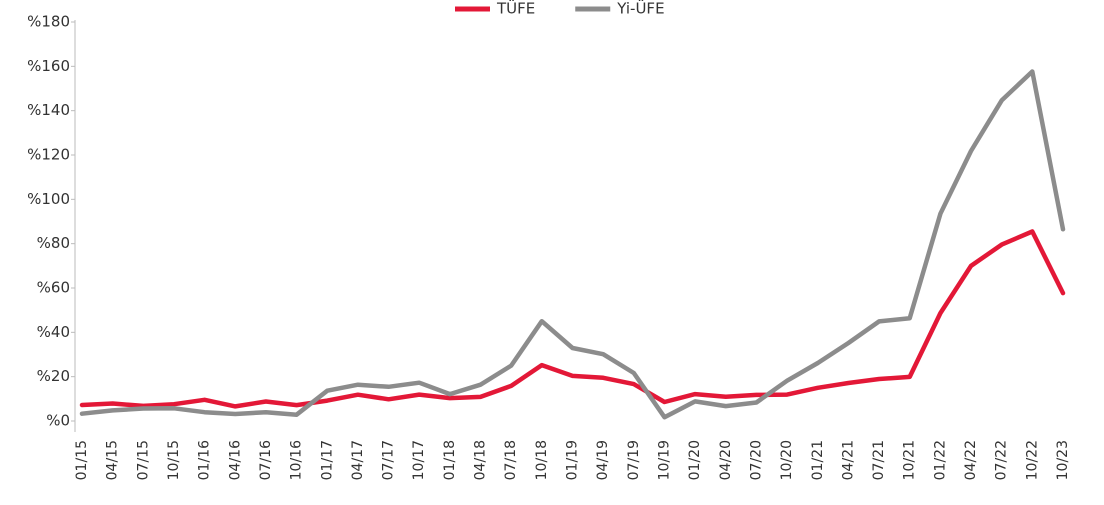 The image size is (1104, 505). Describe the element at coordinates (573, 460) in the screenshot. I see `x-tick-label: 01/19` at that location.